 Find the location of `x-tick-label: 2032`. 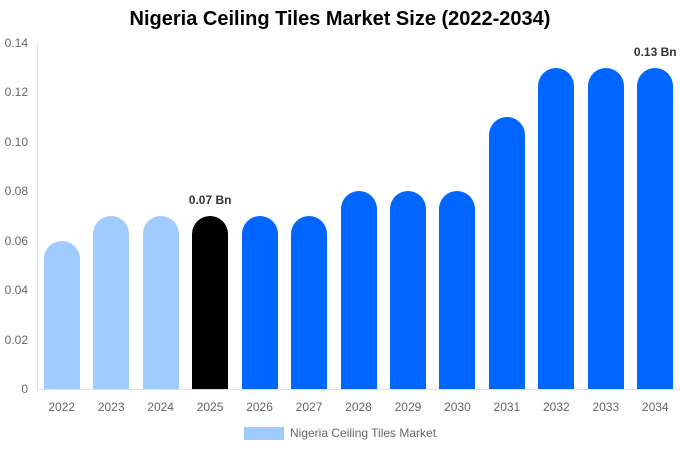

x-tick-label: 2032 is located at coordinates (556, 407).